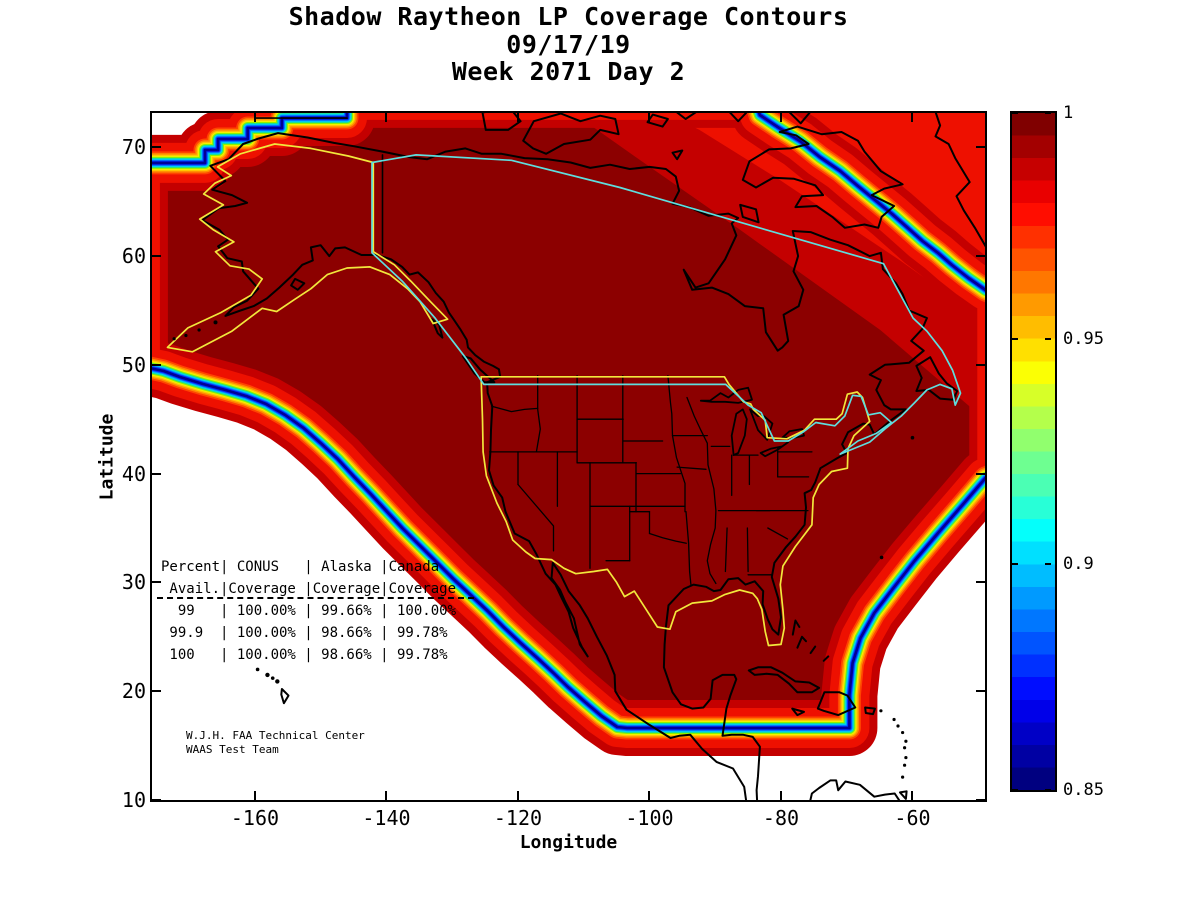 The image size is (1200, 900). What do you see at coordinates (1083, 338) in the screenshot?
I see `colorbar-tick-label: 0.95` at bounding box center [1083, 338].